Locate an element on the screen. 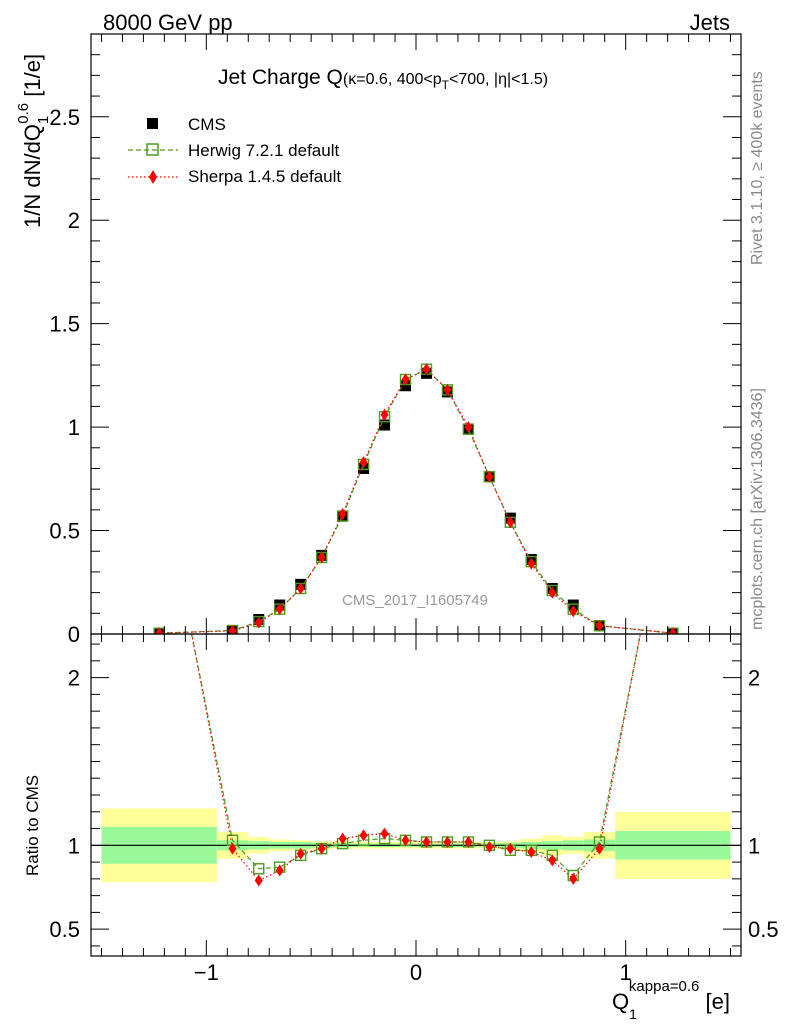  header-right: Jets is located at coordinates (710, 22).